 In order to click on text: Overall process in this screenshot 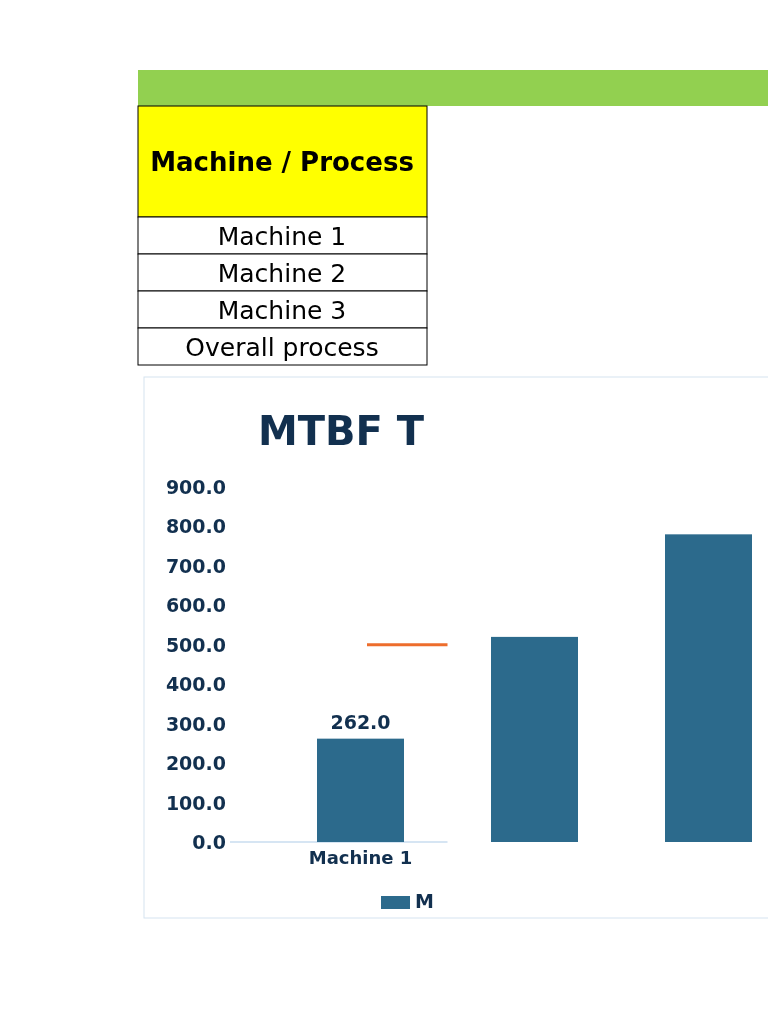, I will do `click(282, 347)`.